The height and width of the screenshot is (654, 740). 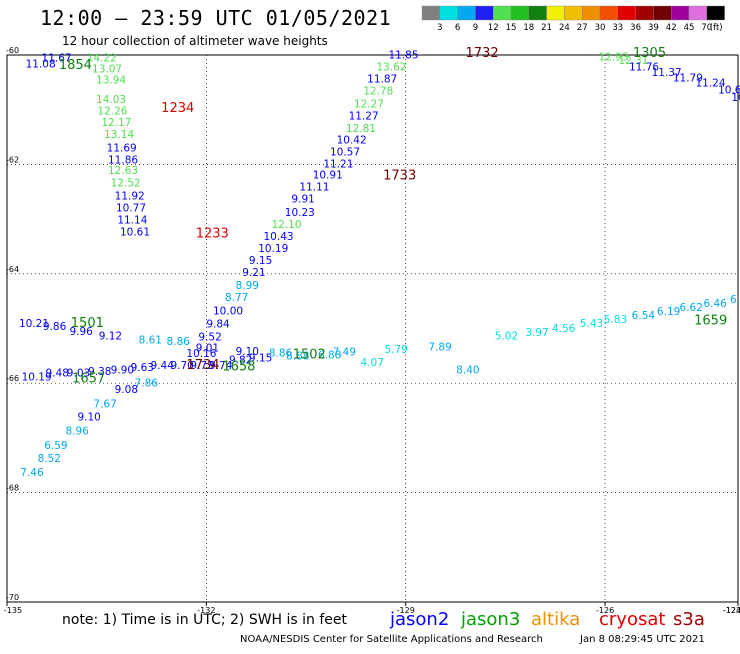 What do you see at coordinates (420, 619) in the screenshot?
I see `satellite-jason2: jason2` at bounding box center [420, 619].